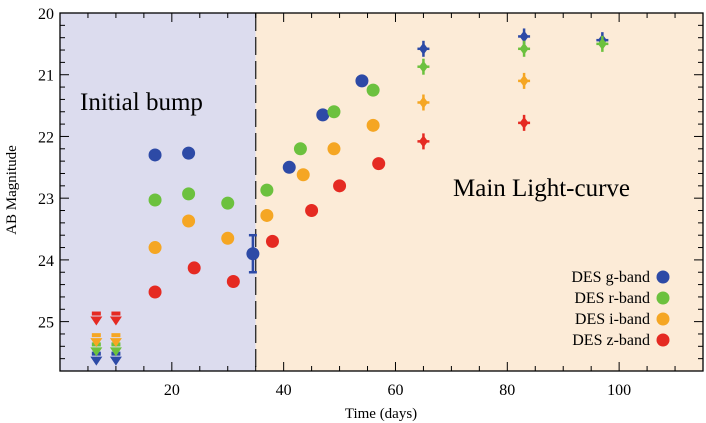 This screenshot has height=423, width=706. Describe the element at coordinates (663, 340) in the screenshot. I see `legend-marker-des-z-band` at that location.